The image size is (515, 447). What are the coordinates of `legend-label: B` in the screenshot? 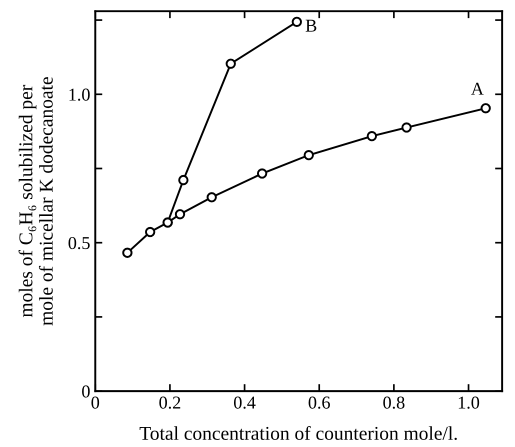 It's located at (311, 26).